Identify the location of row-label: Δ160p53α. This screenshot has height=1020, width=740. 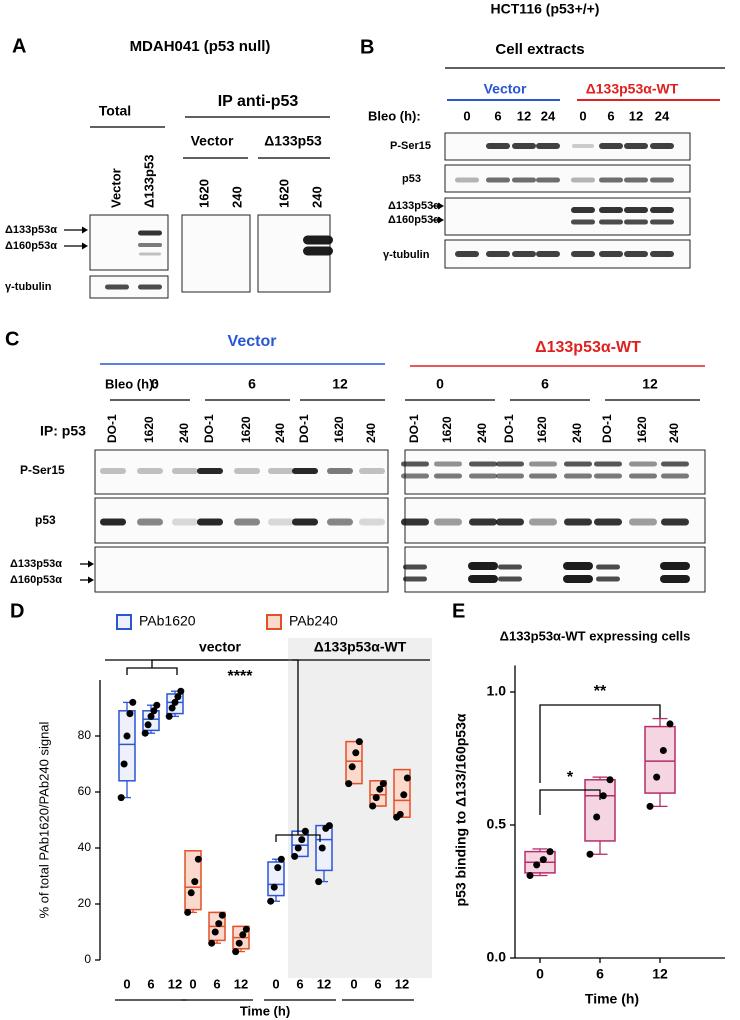
(36, 580).